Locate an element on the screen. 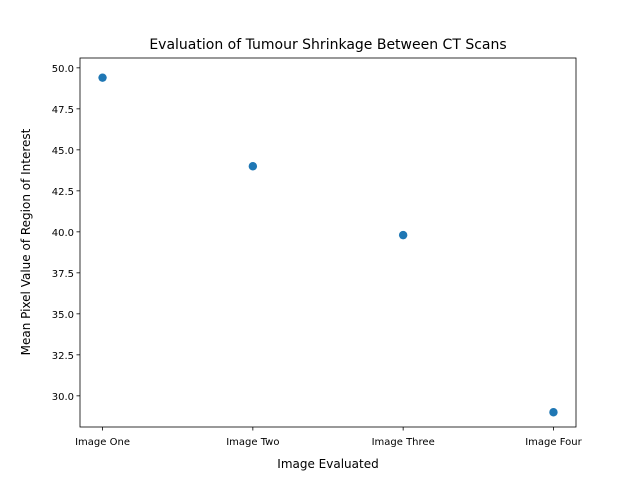 The width and height of the screenshot is (640, 484). y-tick-label: 37.5 is located at coordinates (63, 274).